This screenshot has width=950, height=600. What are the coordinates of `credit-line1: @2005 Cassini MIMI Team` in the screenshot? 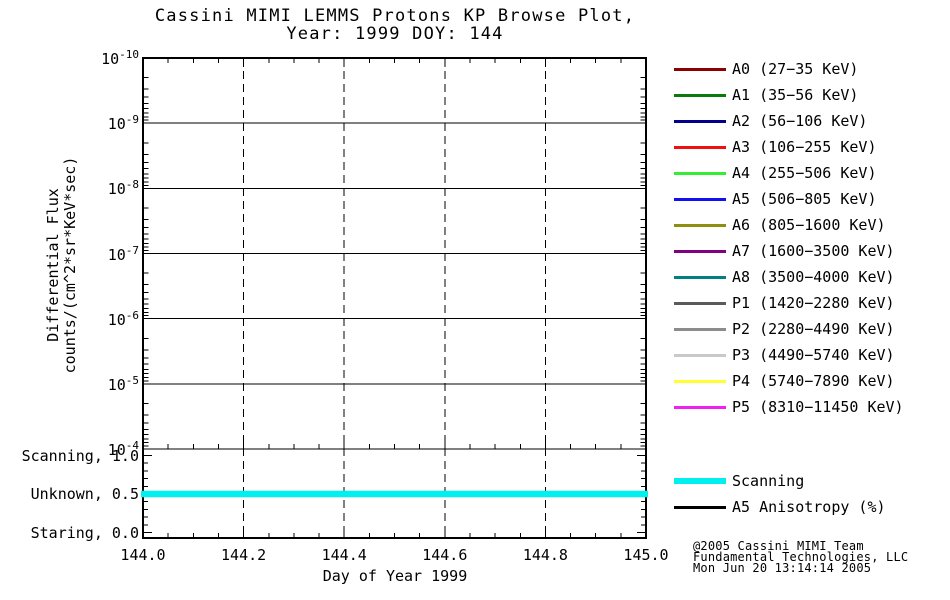 It's located at (778, 546).